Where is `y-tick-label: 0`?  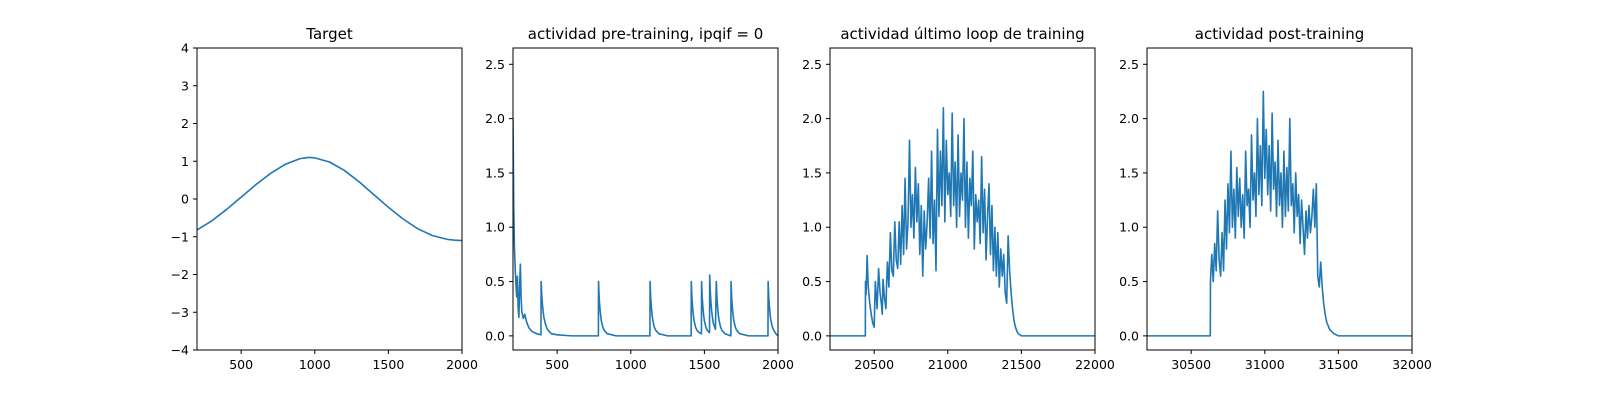
y-tick-label: 0 is located at coordinates (185, 199).